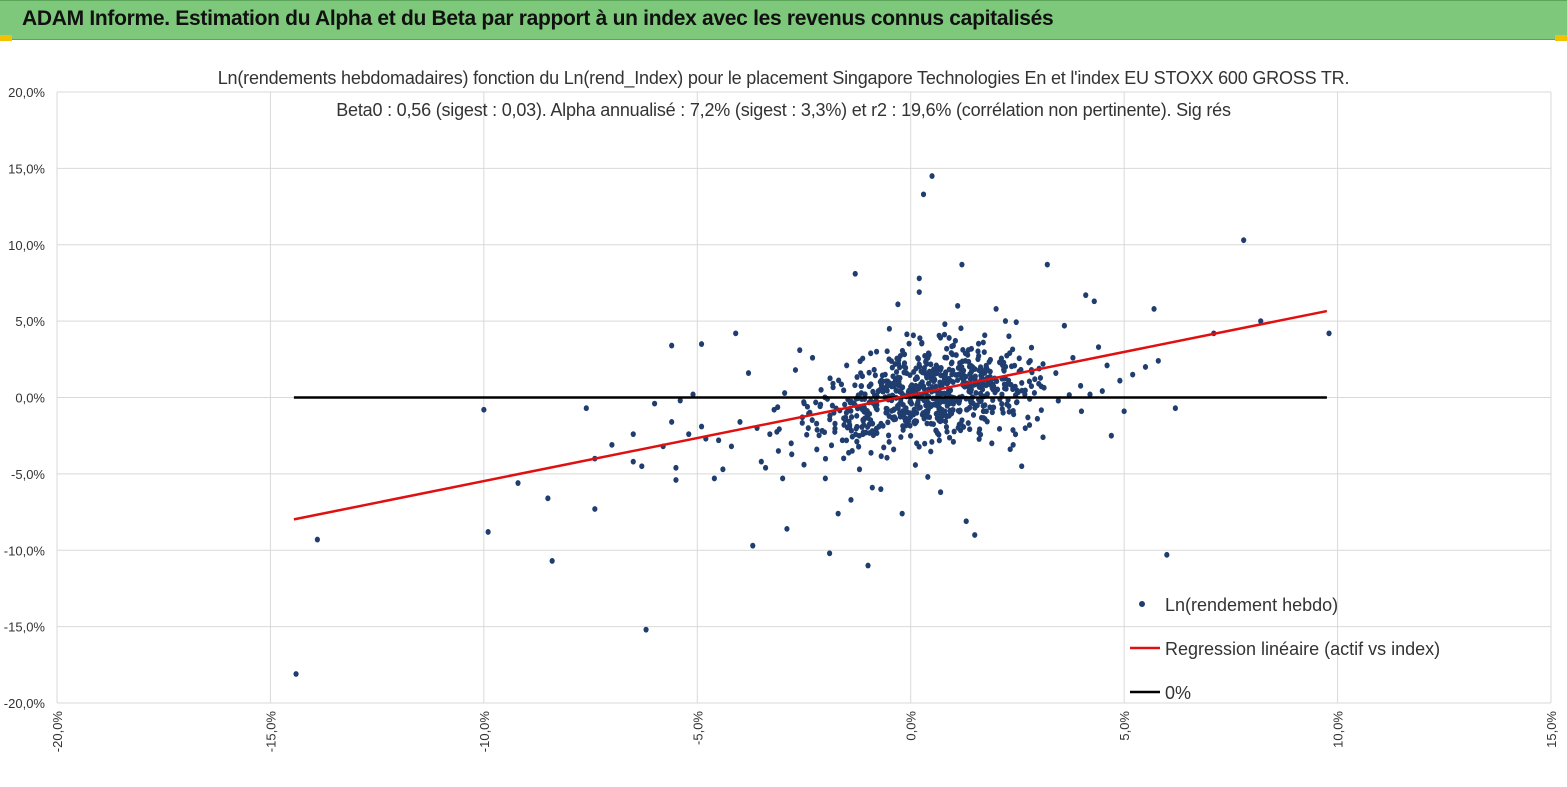 Image resolution: width=1567 pixels, height=787 pixels. Describe the element at coordinates (30, 398) in the screenshot. I see `y-tick-label: 0,0%` at that location.